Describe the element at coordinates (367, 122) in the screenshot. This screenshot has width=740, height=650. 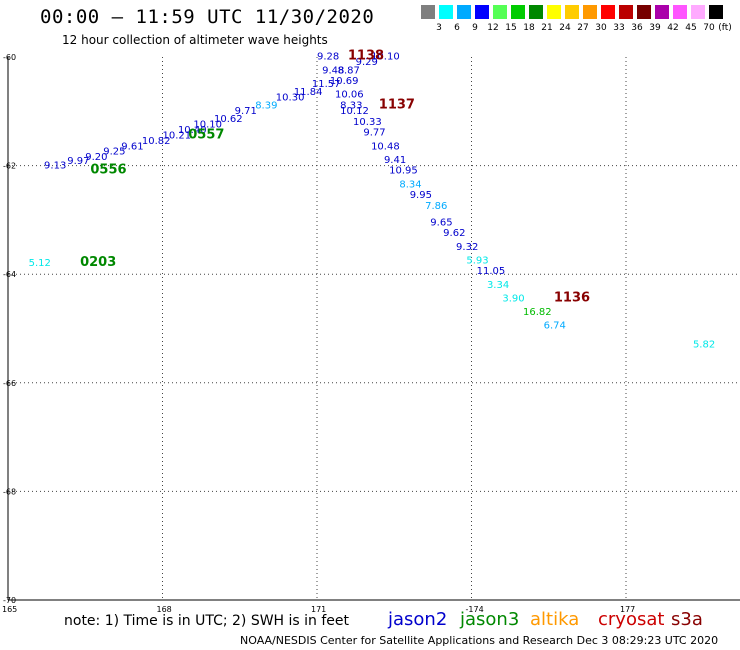
I see `wave-height-value: 10.33` at that location.